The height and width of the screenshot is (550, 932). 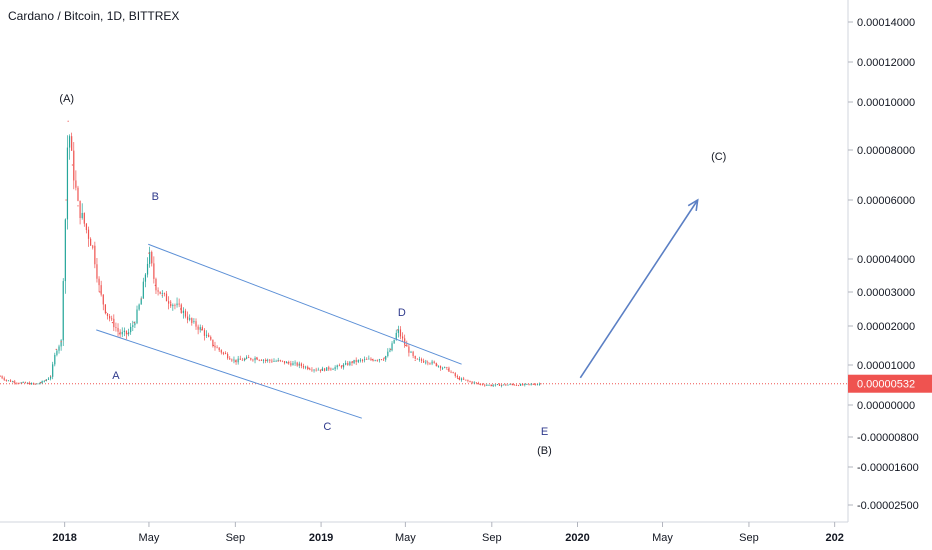 I want to click on wave-label: A, so click(x=116, y=376).